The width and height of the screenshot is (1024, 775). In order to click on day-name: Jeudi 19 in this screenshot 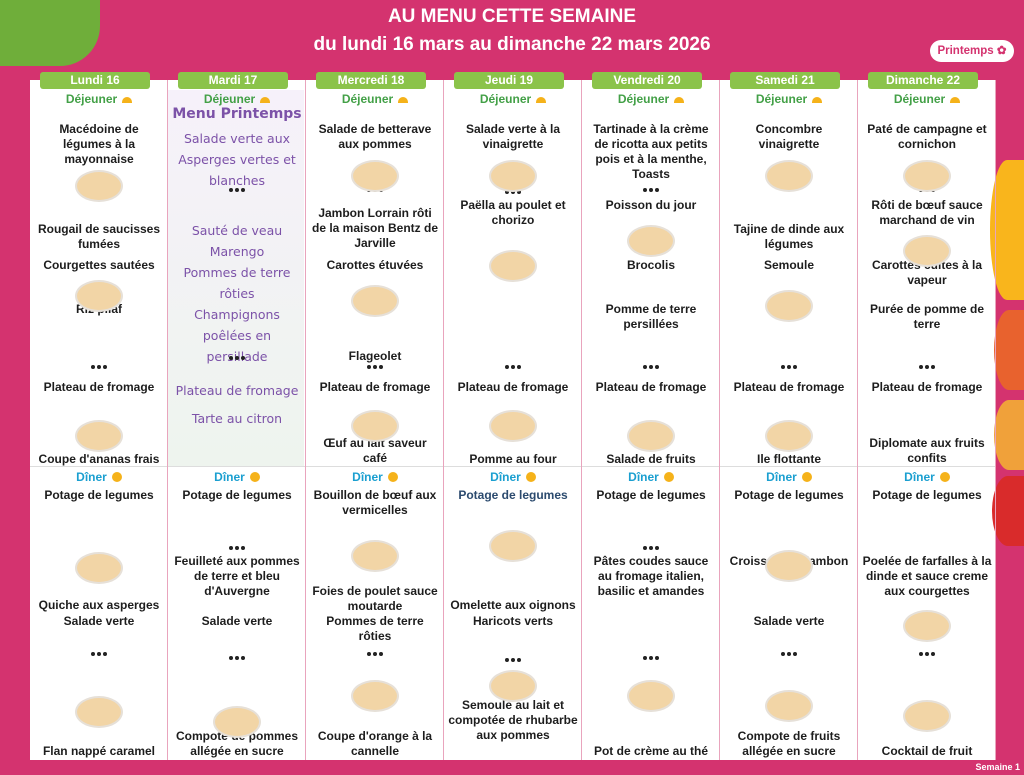, I will do `click(509, 80)`.